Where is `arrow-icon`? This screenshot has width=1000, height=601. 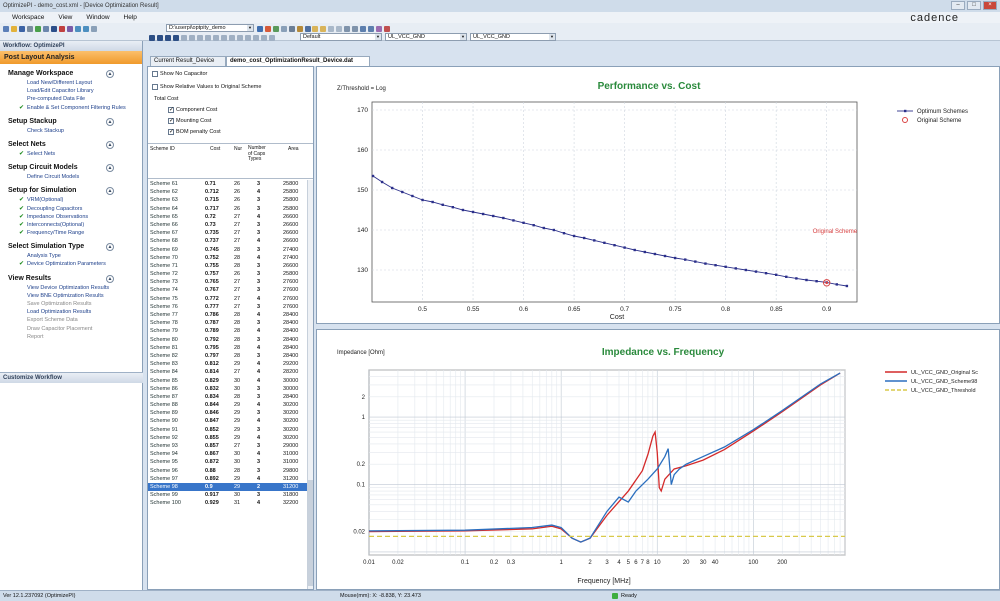
arrow-icon is located at coordinates (315, 28).